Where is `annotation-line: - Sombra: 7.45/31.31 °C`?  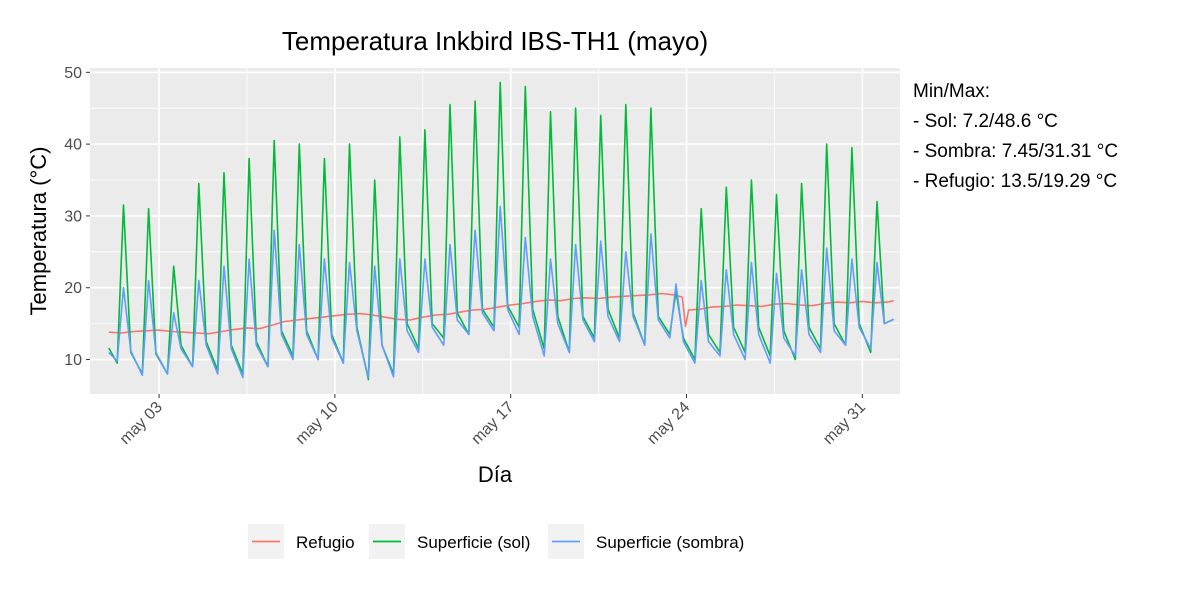
annotation-line: - Sombra: 7.45/31.31 °C is located at coordinates (1015, 151).